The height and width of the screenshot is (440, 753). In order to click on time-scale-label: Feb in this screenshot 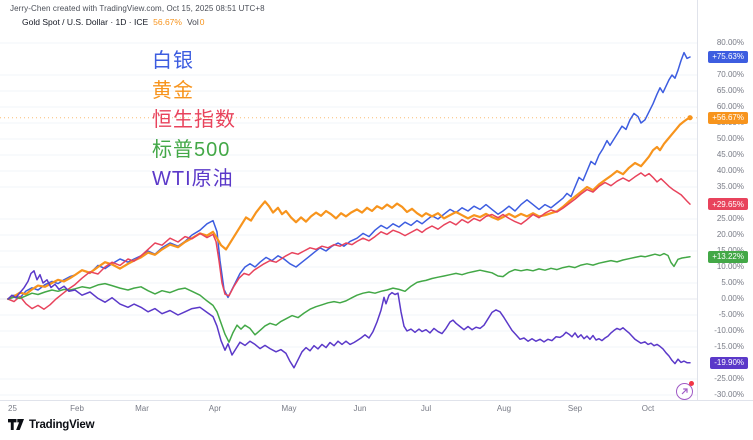, I will do `click(77, 408)`.